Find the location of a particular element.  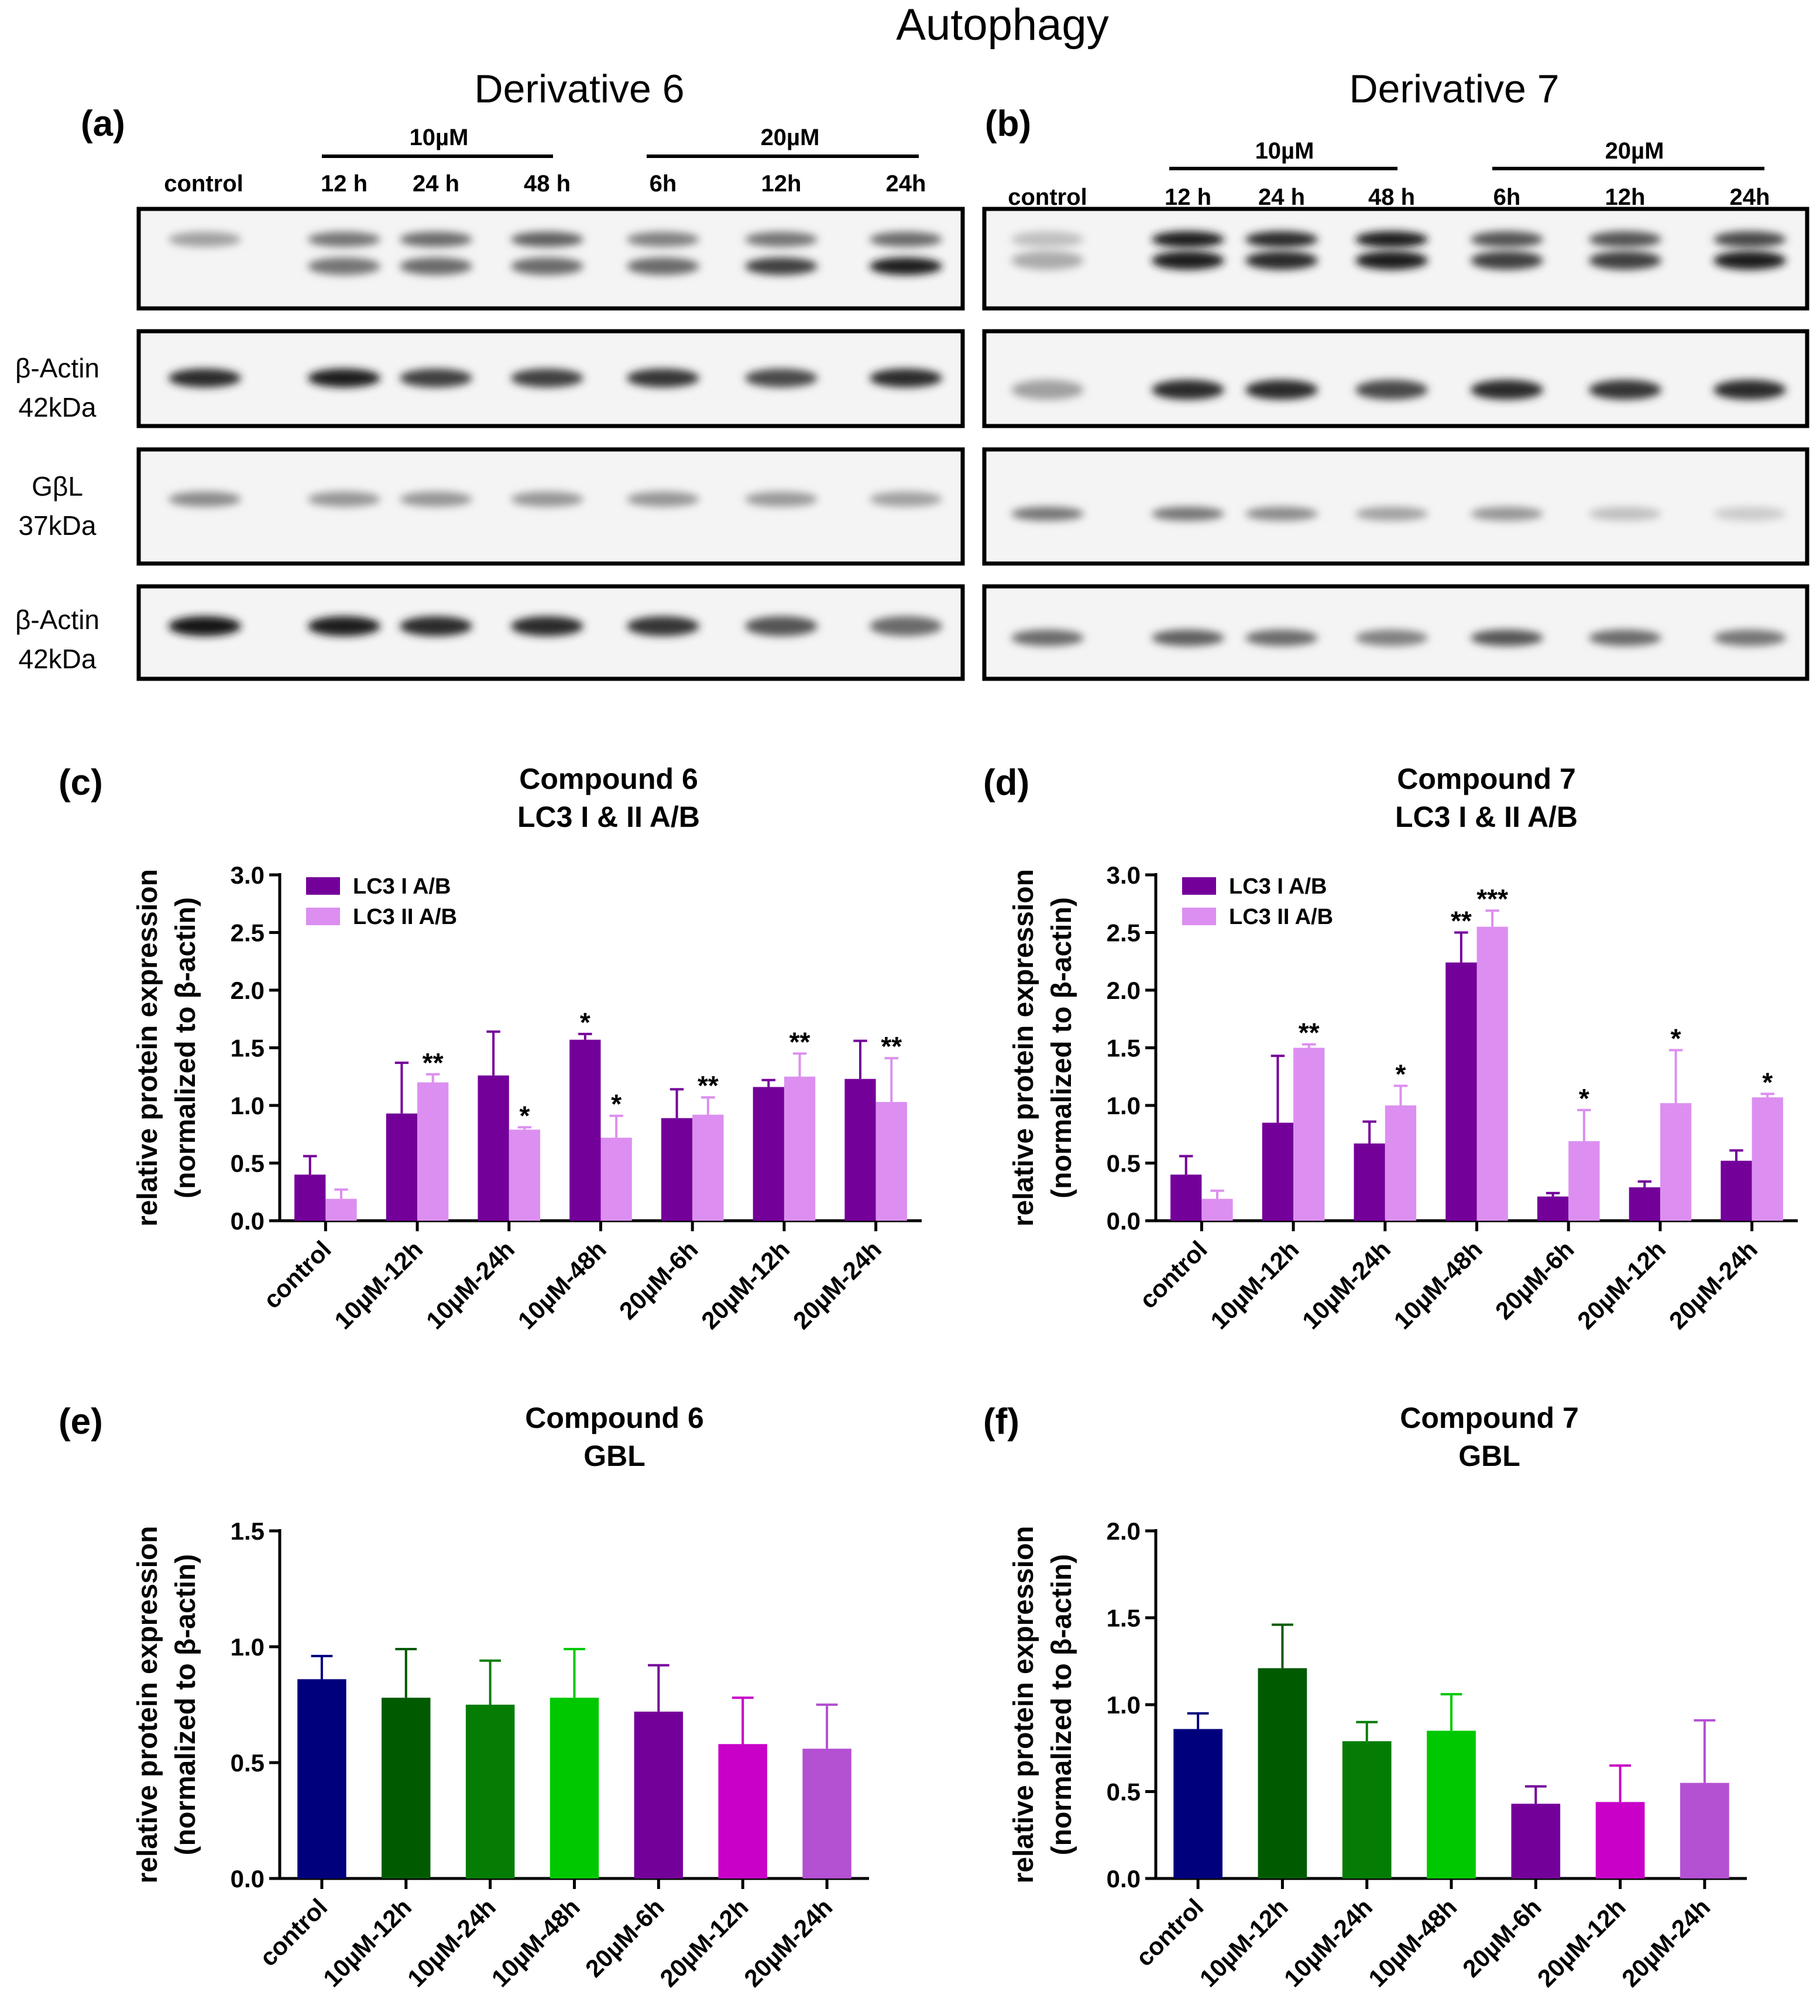

chart-title: Compound 7 is located at coordinates (1487, 779).